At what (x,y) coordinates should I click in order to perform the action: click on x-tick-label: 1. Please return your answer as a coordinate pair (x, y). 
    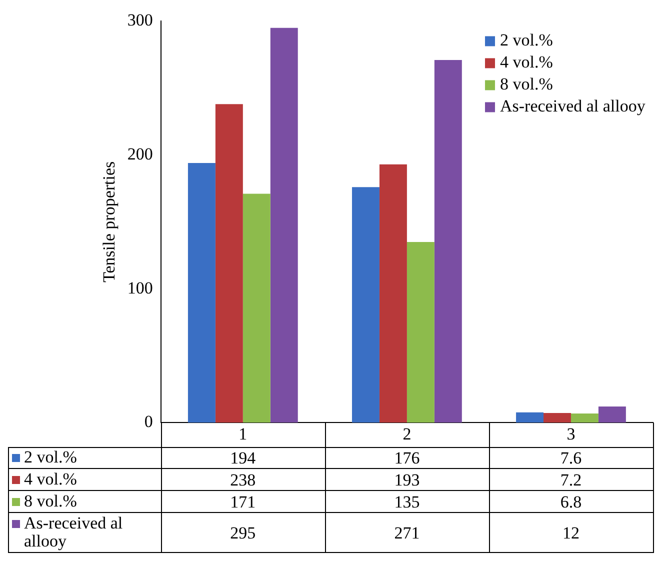
    Looking at the image, I should click on (243, 434).